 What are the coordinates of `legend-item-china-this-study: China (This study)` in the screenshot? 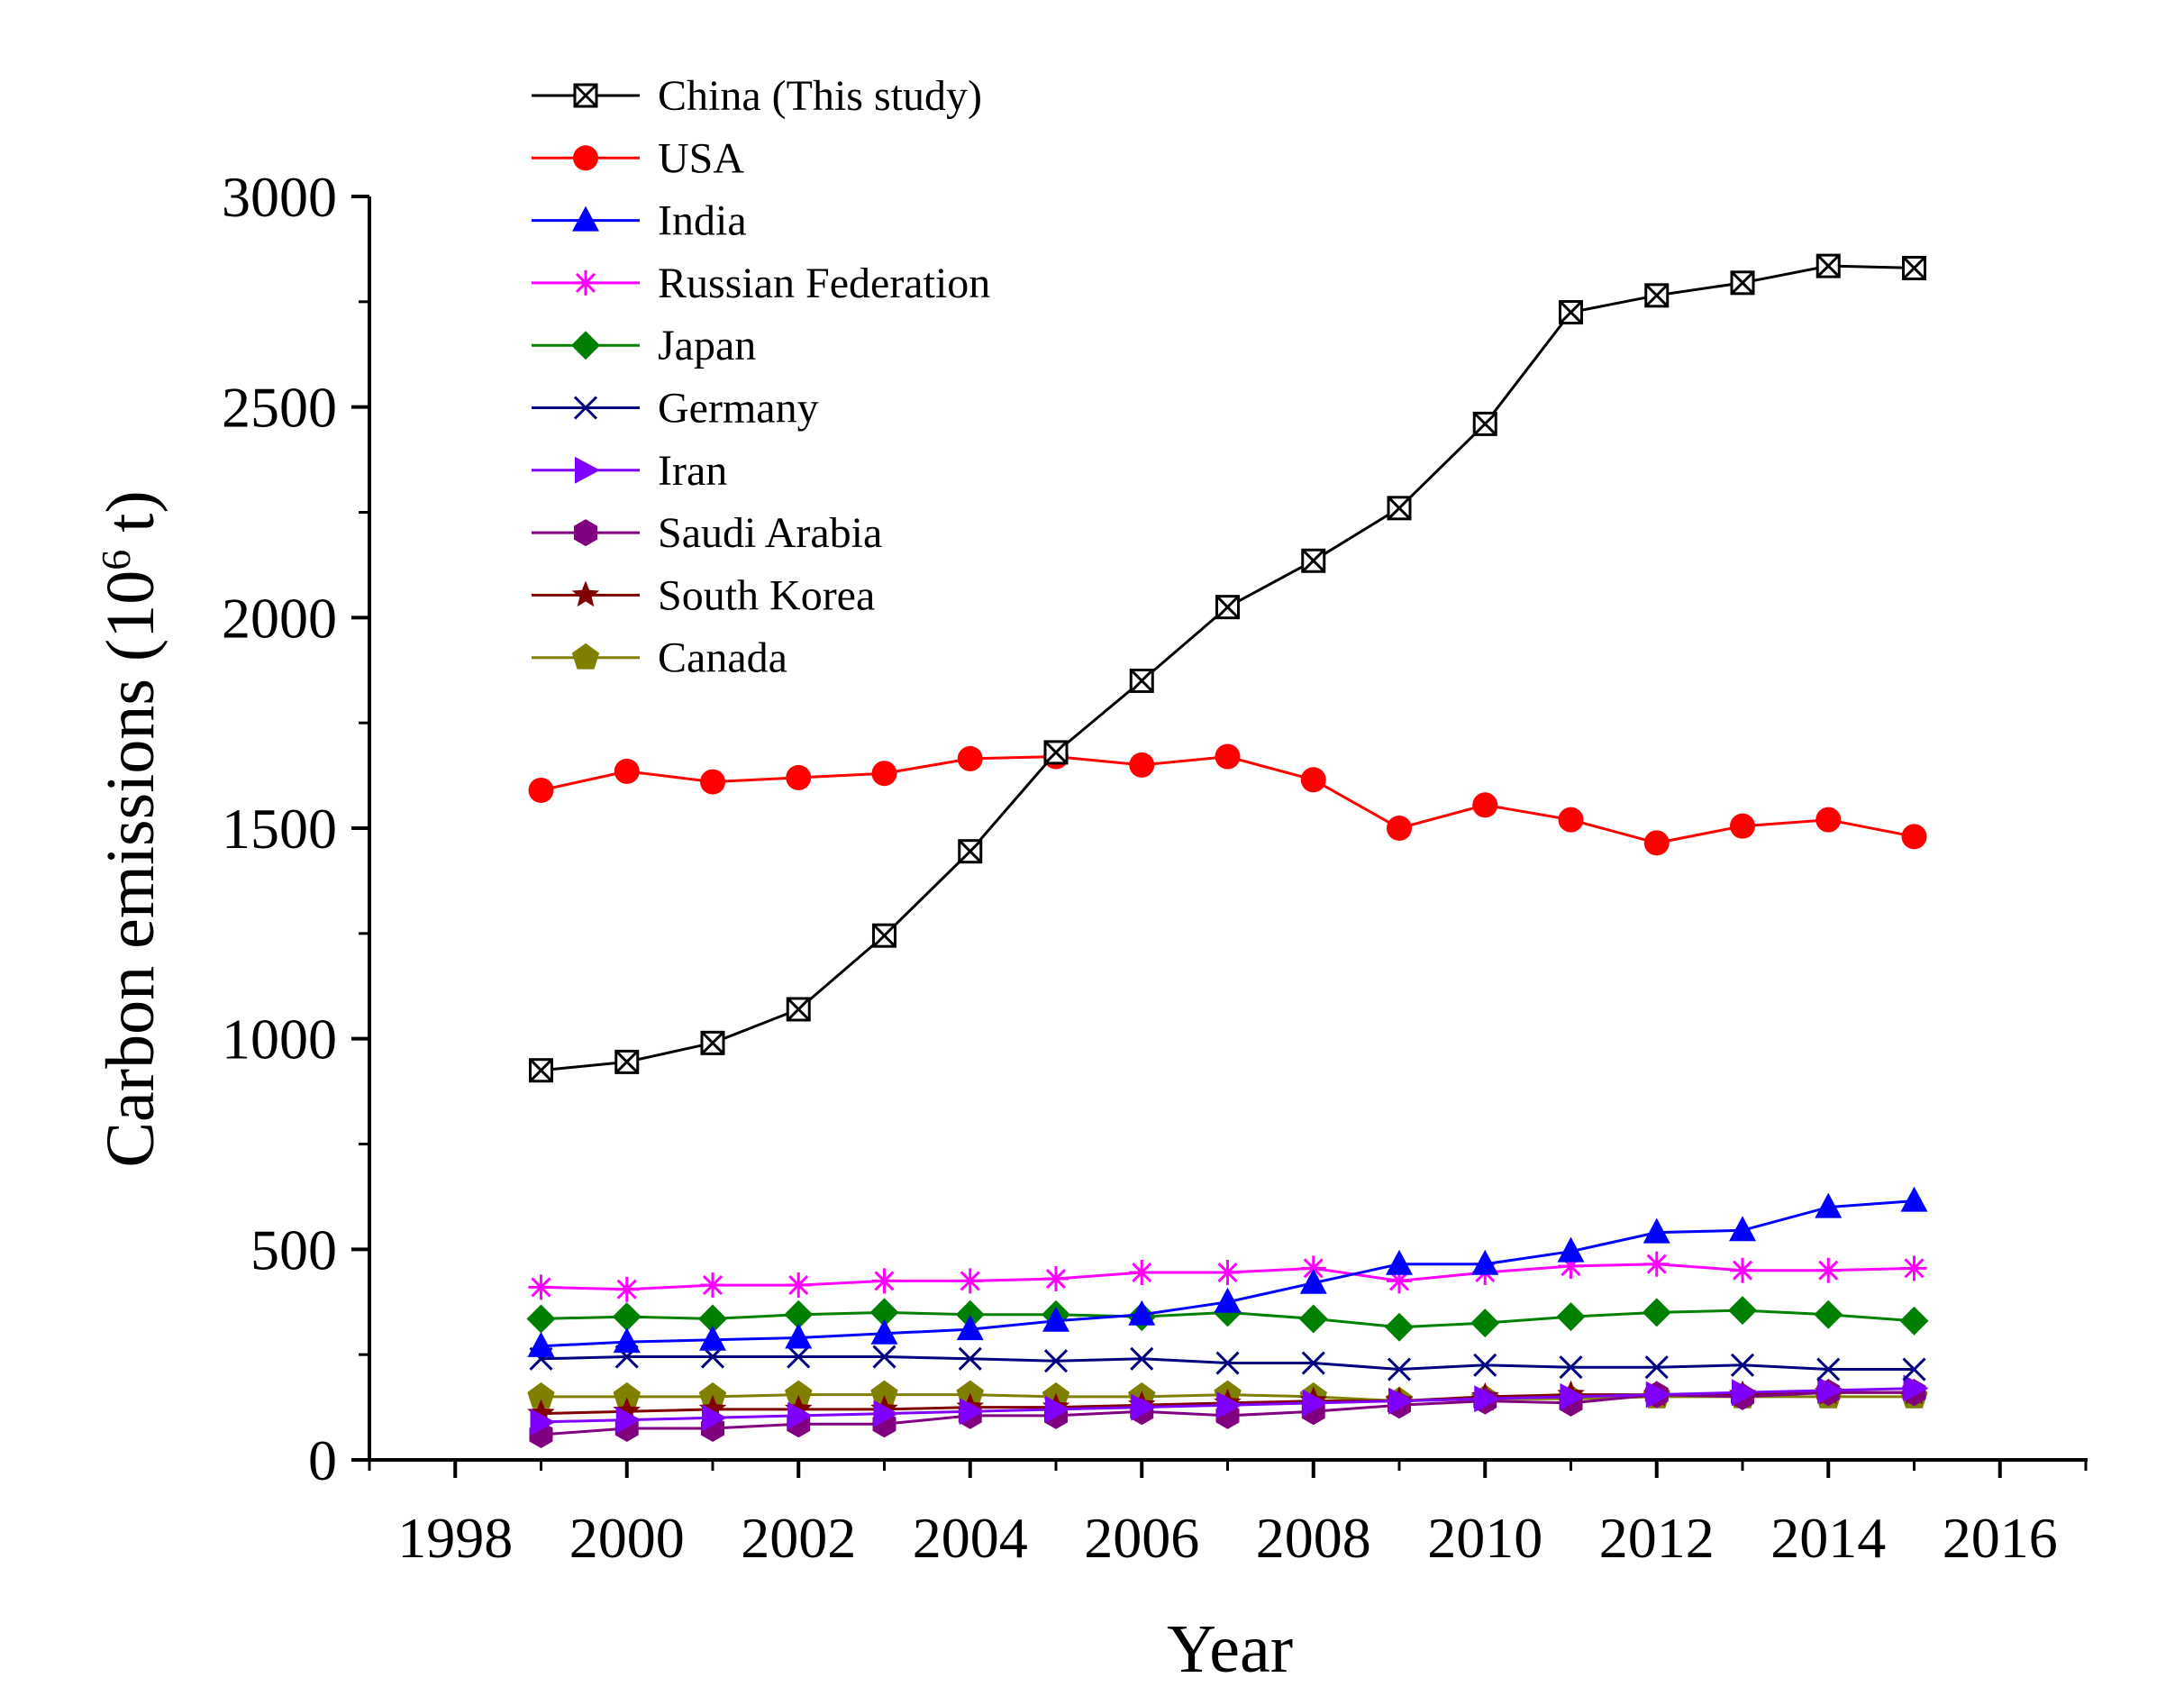 It's located at (757, 96).